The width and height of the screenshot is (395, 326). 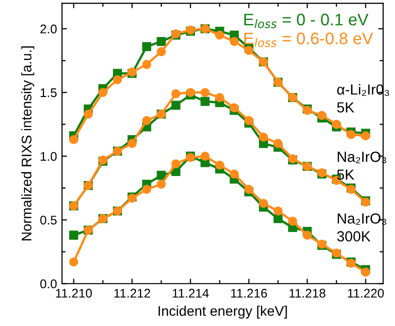 What do you see at coordinates (308, 293) in the screenshot?
I see `x-tick-label: 11.218` at bounding box center [308, 293].